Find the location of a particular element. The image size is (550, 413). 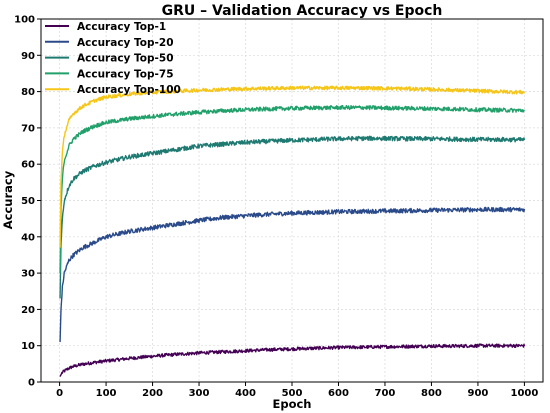

y-tick-label: 20 is located at coordinates (28, 310).